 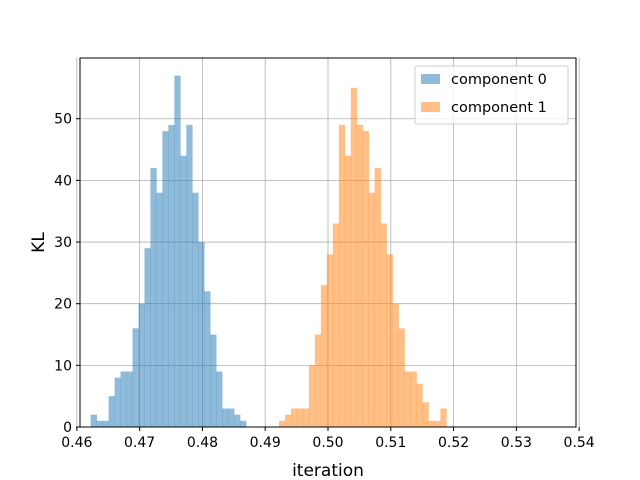 What do you see at coordinates (579, 443) in the screenshot?
I see `x-tick-label: 0.54` at bounding box center [579, 443].